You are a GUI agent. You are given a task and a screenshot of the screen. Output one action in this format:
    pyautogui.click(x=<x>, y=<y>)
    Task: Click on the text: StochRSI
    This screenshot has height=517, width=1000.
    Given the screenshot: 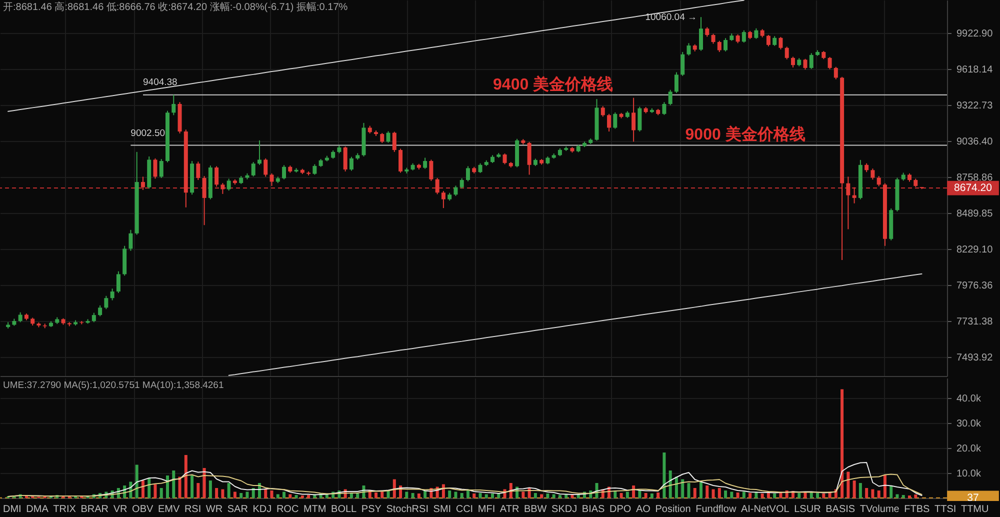 What is the action you would take?
    pyautogui.click(x=407, y=509)
    